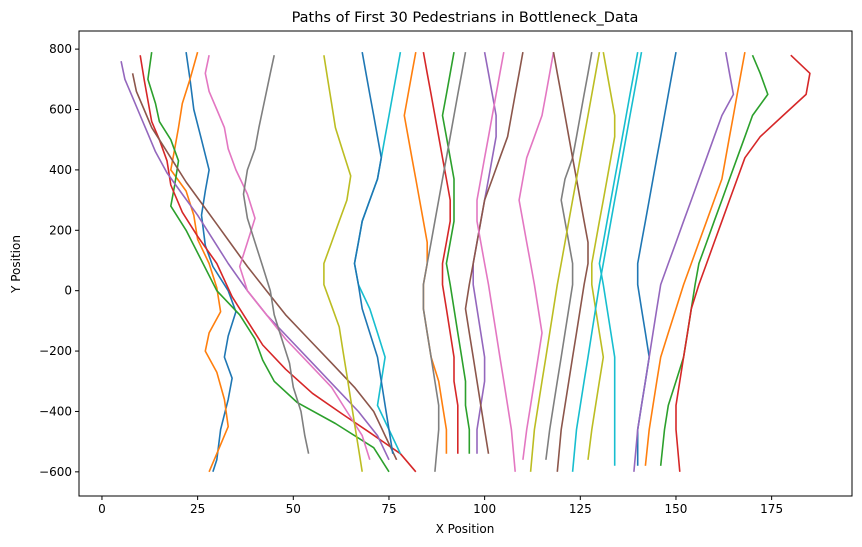 This screenshot has width=862, height=547. I want to click on x-tick-label: 25, so click(197, 509).